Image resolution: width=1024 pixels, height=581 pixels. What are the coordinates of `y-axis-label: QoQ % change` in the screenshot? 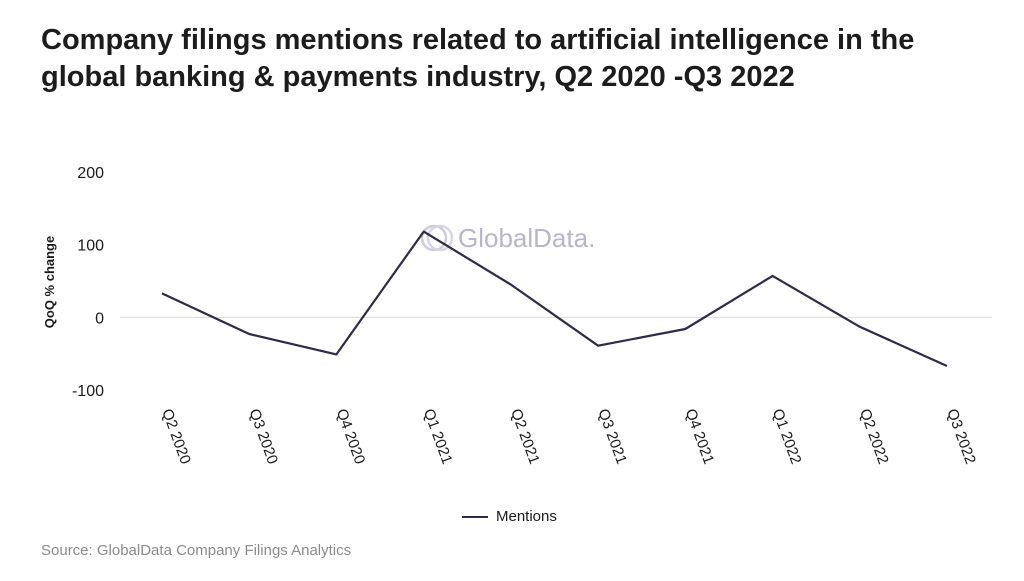 It's located at (49, 282).